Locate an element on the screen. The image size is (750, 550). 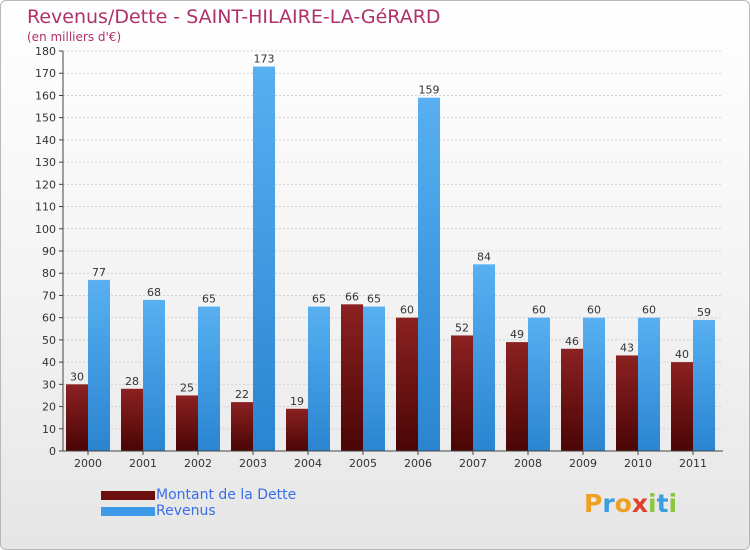
legend-swatch-debt is located at coordinates (128, 495).